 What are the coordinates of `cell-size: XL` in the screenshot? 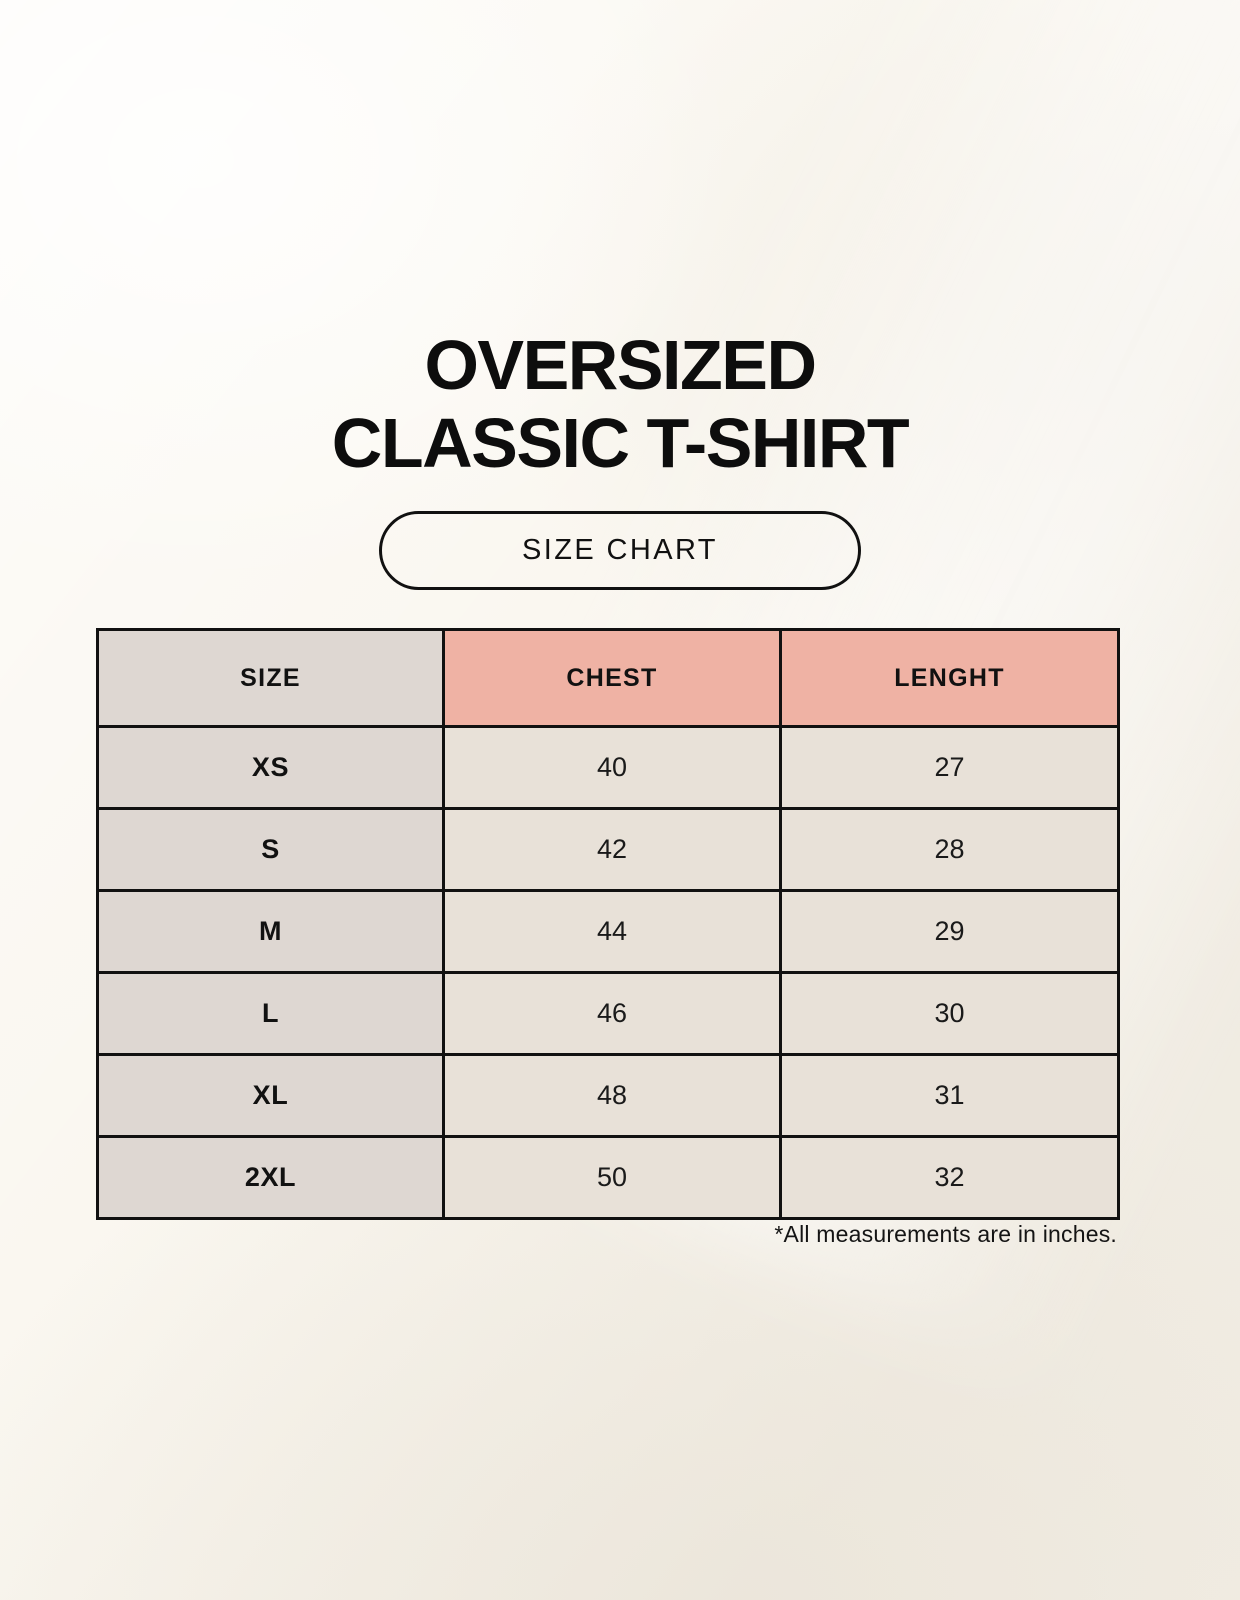 It's located at (270, 1095).